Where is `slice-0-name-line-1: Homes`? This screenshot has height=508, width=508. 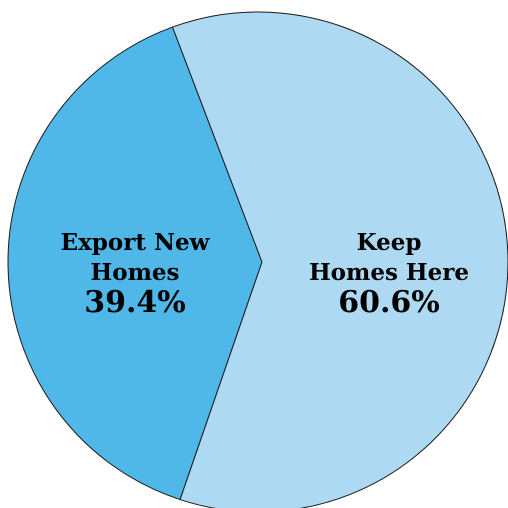 slice-0-name-line-1: Homes is located at coordinates (135, 272).